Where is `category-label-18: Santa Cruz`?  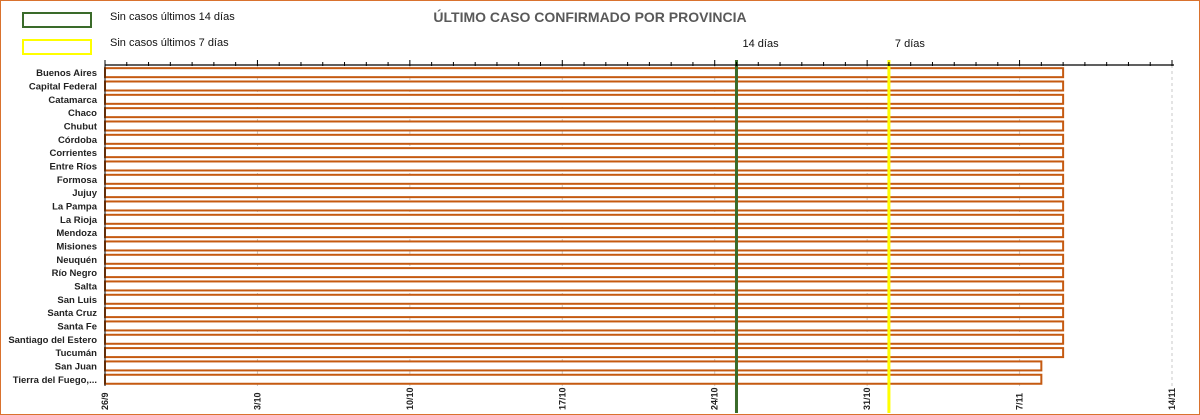 category-label-18: Santa Cruz is located at coordinates (72, 313).